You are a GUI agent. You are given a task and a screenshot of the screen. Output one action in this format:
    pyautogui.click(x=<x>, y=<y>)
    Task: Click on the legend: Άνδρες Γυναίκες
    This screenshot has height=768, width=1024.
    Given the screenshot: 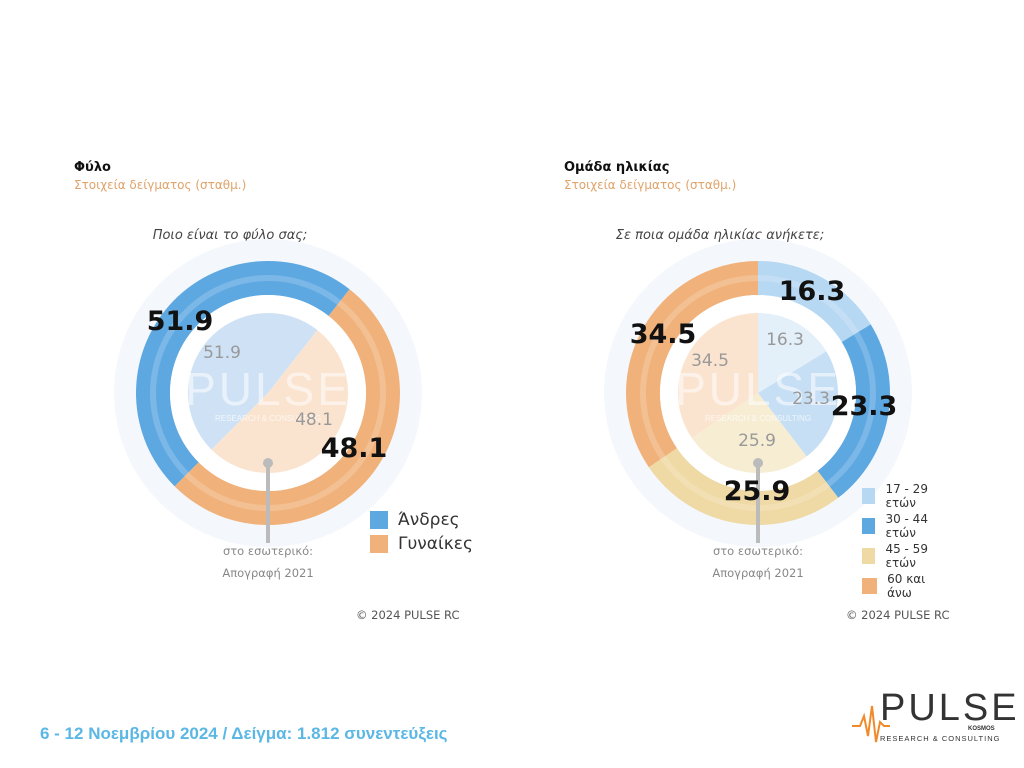 What is the action you would take?
    pyautogui.click(x=421, y=534)
    